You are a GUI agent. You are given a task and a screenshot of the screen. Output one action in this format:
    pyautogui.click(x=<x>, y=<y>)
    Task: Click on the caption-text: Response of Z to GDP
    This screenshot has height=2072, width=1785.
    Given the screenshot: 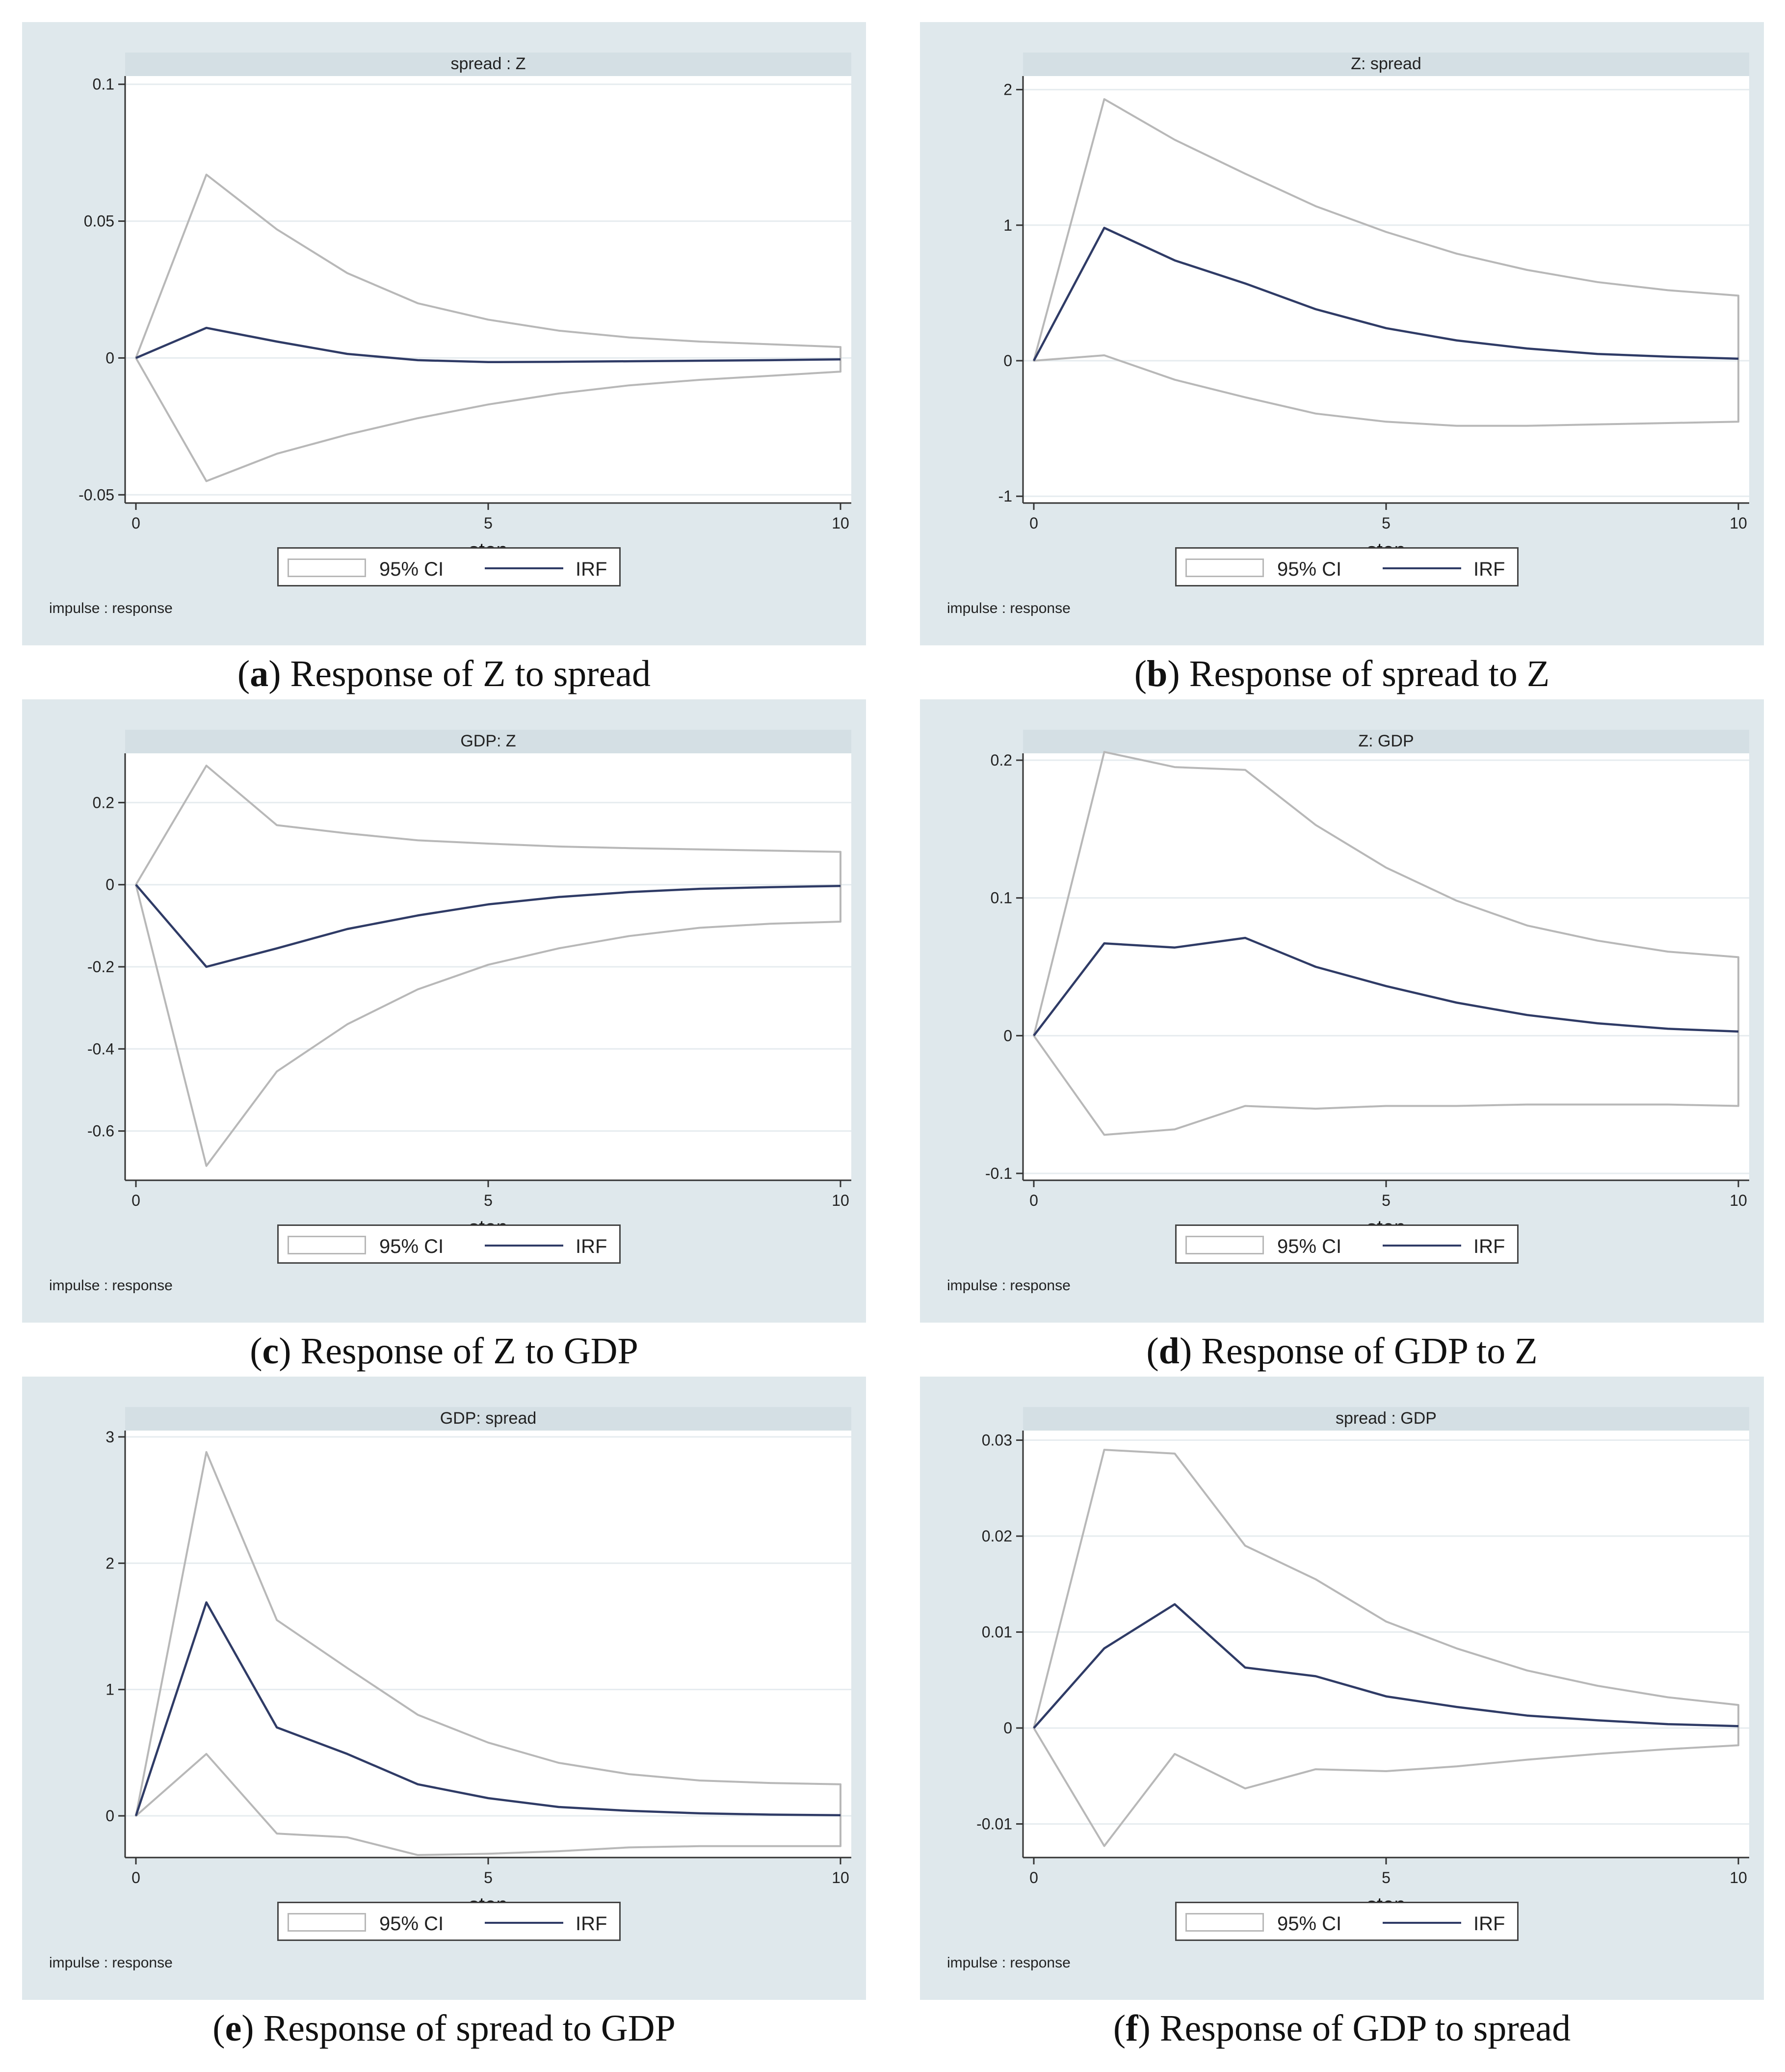 What is the action you would take?
    pyautogui.click(x=464, y=1351)
    